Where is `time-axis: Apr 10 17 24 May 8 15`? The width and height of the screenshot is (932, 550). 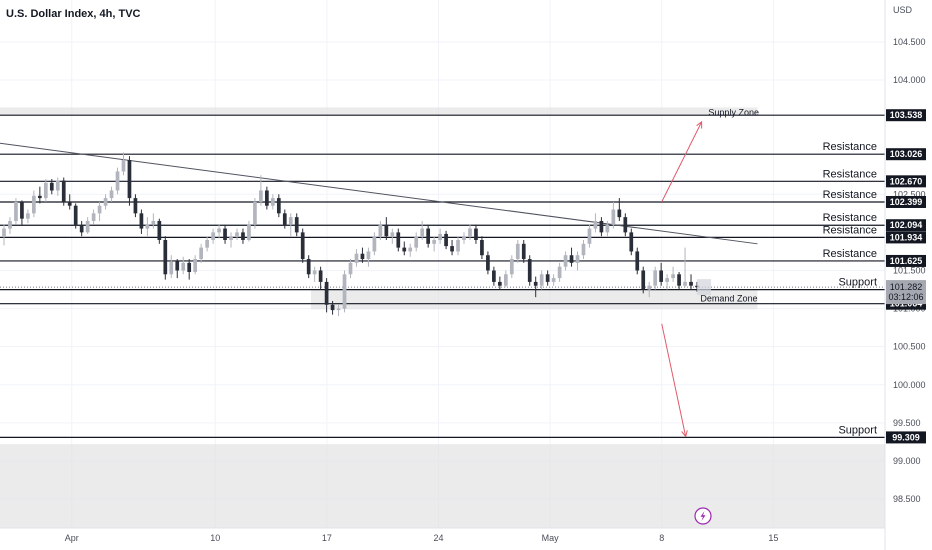 time-axis: Apr 10 17 24 May 8 15 is located at coordinates (422, 538).